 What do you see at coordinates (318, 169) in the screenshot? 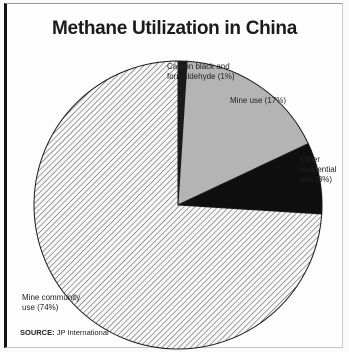
I see `slice-label-other-residential: Other residential use (8%)` at bounding box center [318, 169].